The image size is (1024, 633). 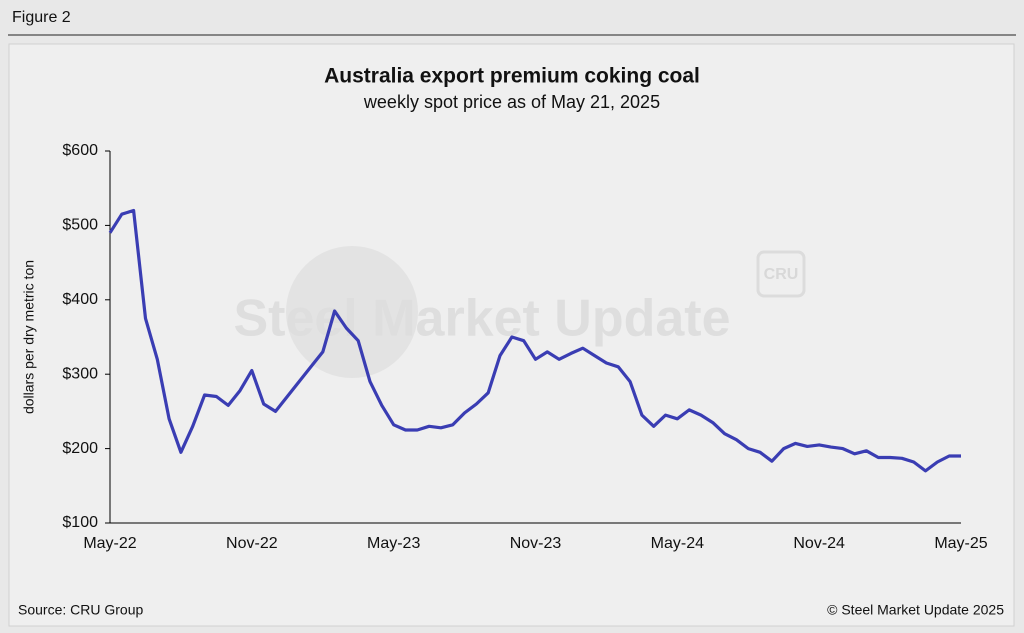 I want to click on x-tick-label: Nov-23, so click(x=536, y=543).